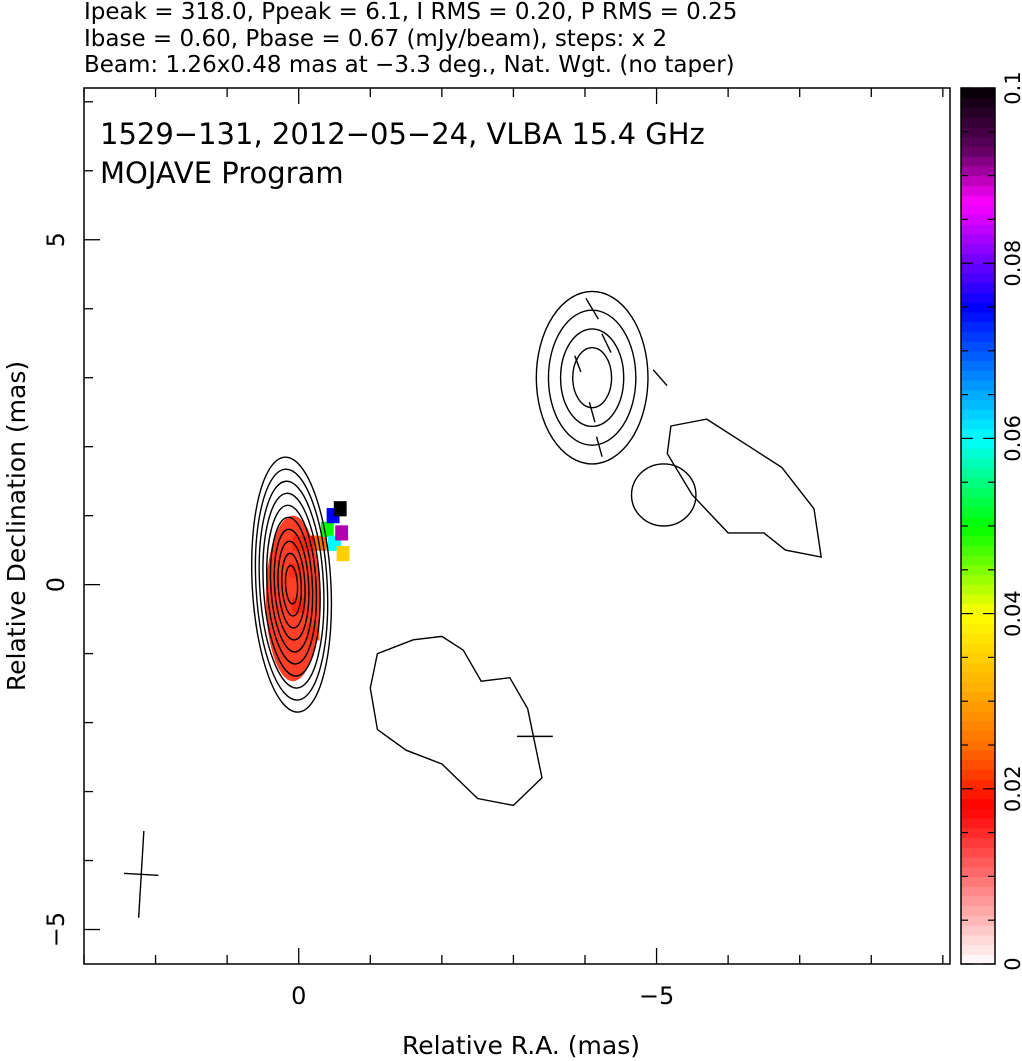 This screenshot has width=1022, height=1061. Describe the element at coordinates (402, 134) in the screenshot. I see `chart-title: 1529−131, 2012−05−24, VLBA 15.4 GHz` at that location.